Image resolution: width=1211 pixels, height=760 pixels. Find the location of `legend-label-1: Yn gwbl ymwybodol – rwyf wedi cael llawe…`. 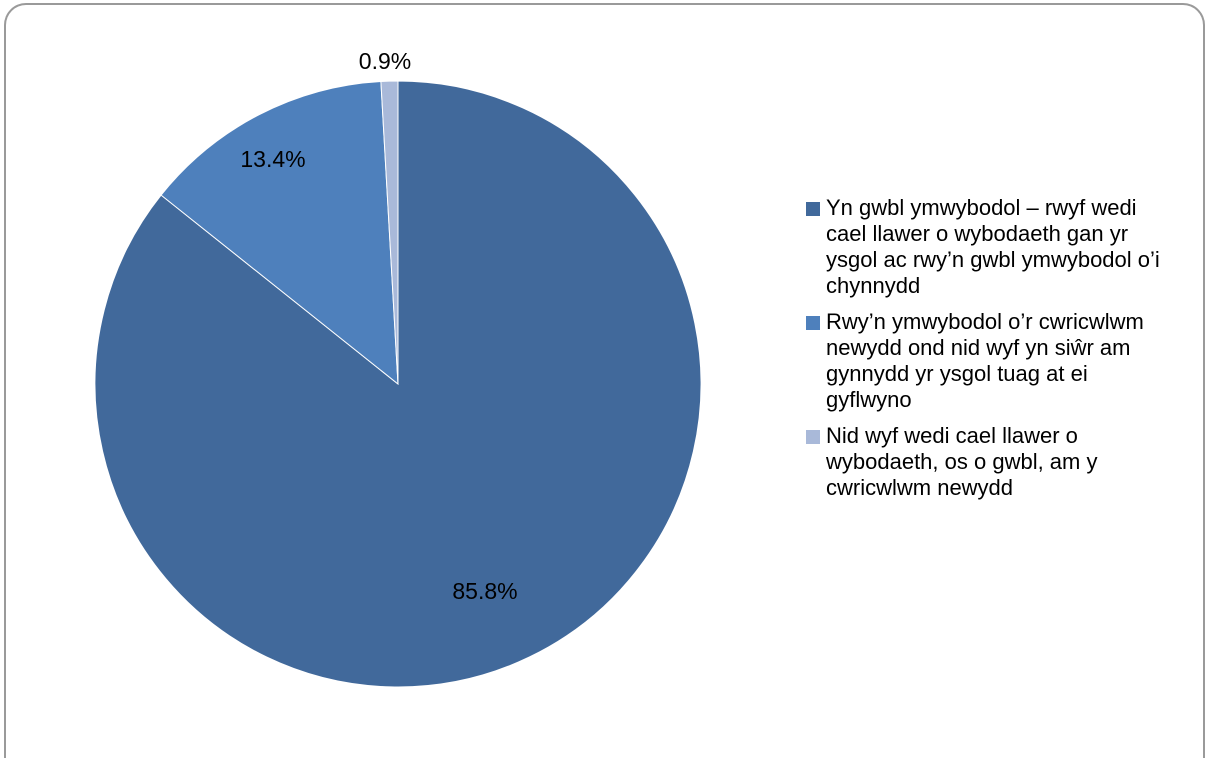

legend-label-1: Yn gwbl ymwybodol – rwyf wedi cael llawe… is located at coordinates (993, 246).